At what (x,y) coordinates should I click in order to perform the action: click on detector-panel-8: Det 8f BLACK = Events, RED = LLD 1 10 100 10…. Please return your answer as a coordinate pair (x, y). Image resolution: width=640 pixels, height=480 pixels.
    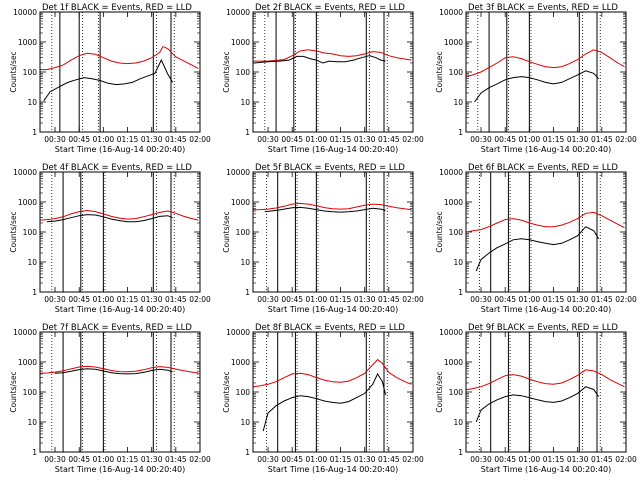
    Looking at the image, I should click on (323, 398).